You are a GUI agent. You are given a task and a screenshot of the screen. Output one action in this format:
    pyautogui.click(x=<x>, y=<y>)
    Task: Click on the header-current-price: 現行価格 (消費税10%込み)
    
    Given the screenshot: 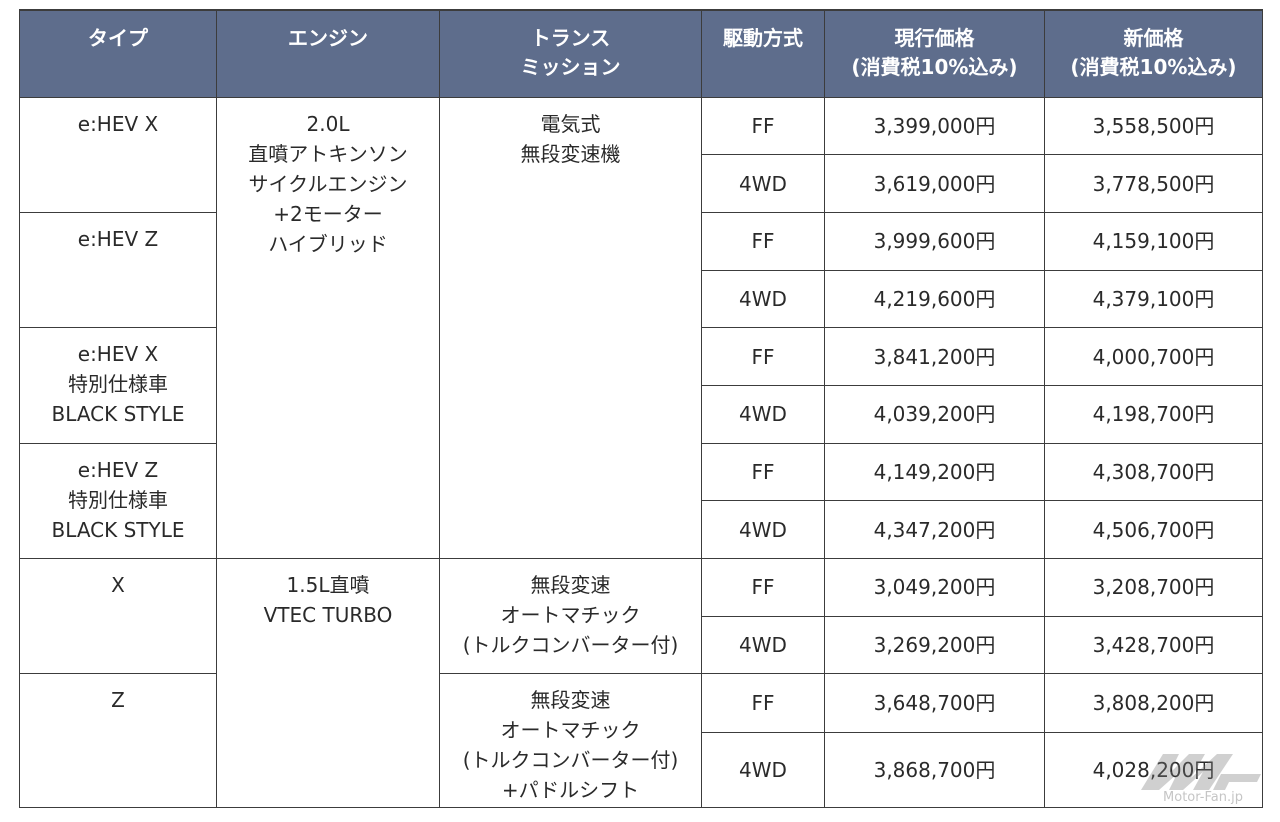 What is the action you would take?
    pyautogui.click(x=934, y=53)
    